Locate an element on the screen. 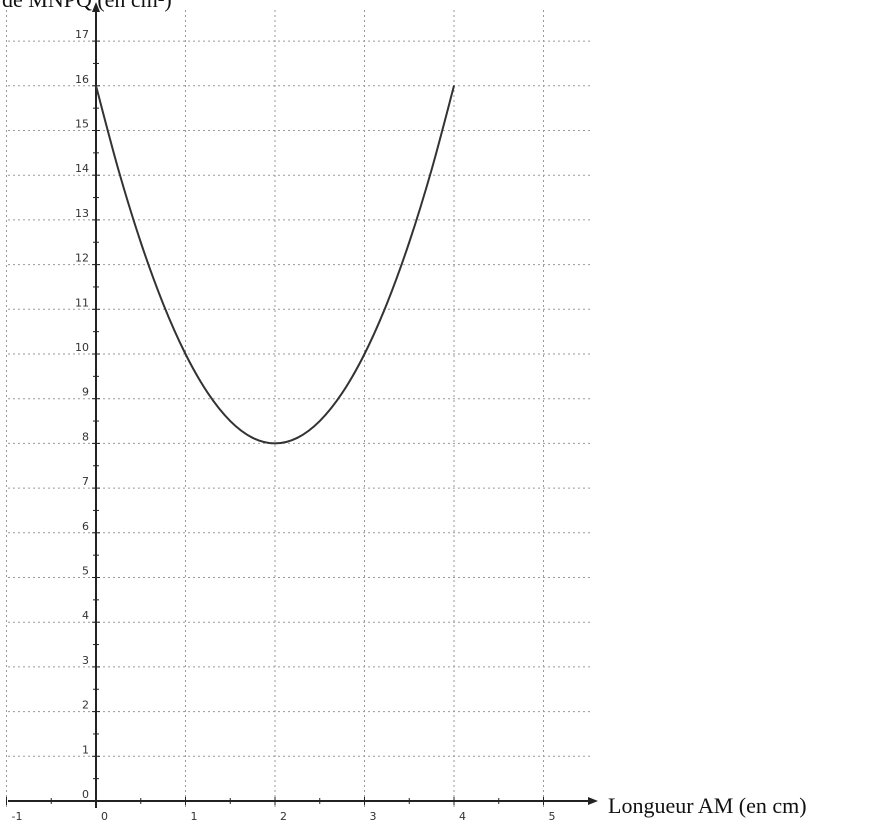 The image size is (895, 828). y-tick-label: 16 is located at coordinates (82, 79).